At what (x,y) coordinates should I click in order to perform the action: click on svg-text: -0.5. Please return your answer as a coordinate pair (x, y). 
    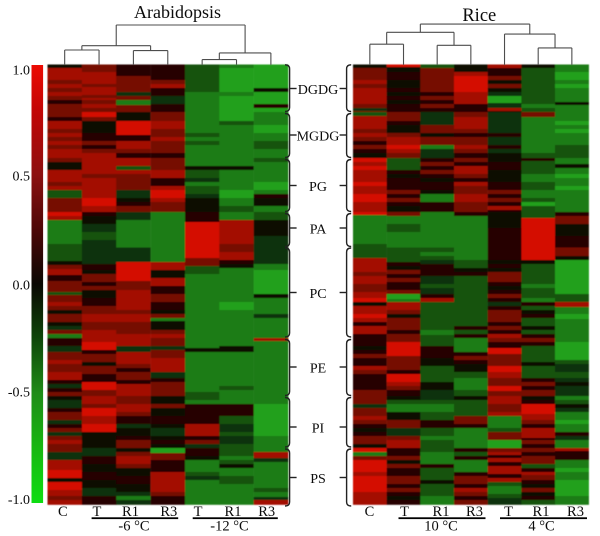
    Looking at the image, I should click on (19, 392).